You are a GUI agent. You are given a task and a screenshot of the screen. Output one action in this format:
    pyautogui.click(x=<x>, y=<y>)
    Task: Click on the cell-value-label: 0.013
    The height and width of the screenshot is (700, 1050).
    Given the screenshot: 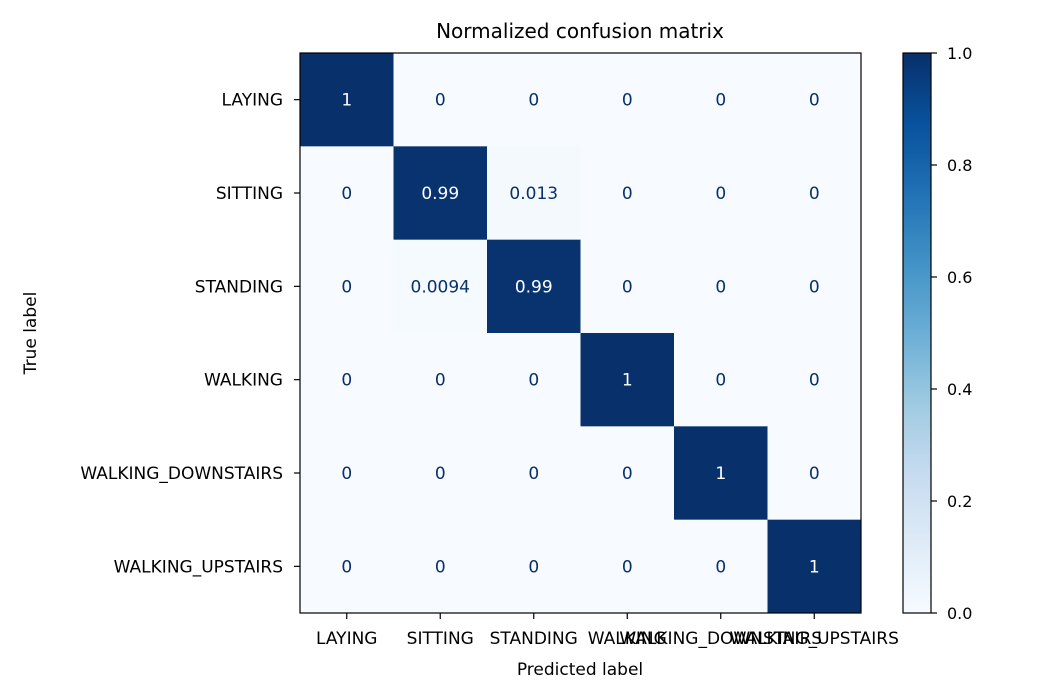 What is the action you would take?
    pyautogui.click(x=533, y=194)
    